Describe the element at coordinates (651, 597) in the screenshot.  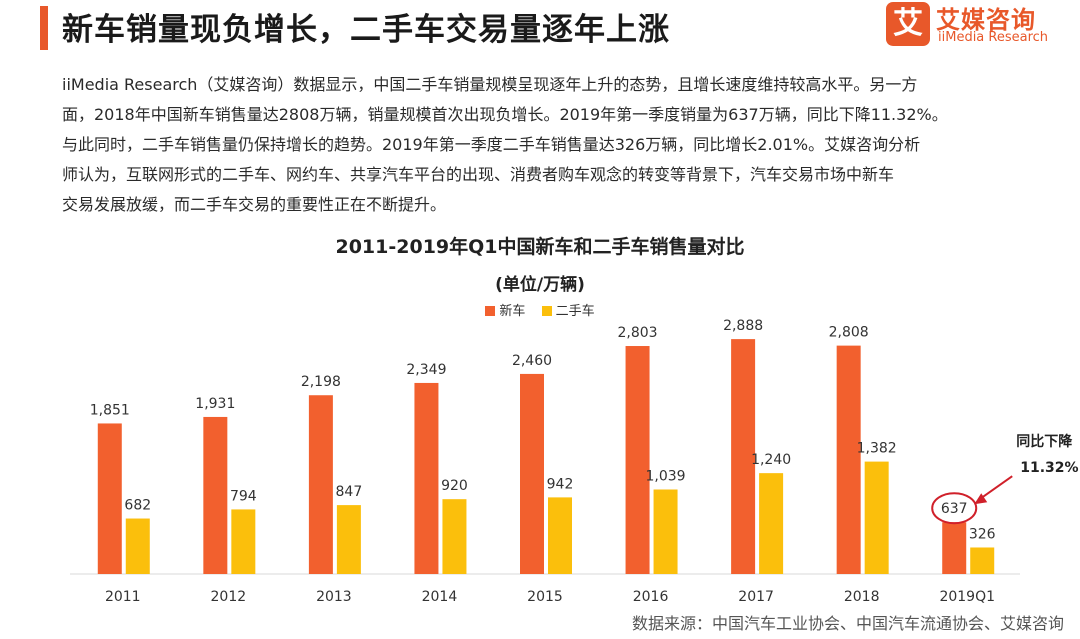
I see `x-tick-label: 2016` at that location.